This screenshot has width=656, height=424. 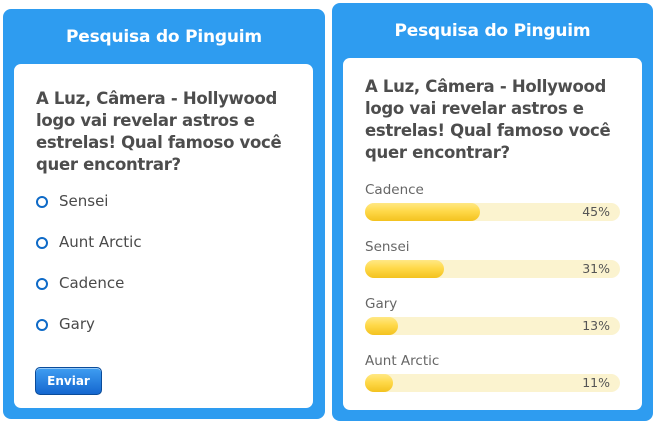 What do you see at coordinates (596, 325) in the screenshot?
I see `result-percent: 13%` at bounding box center [596, 325].